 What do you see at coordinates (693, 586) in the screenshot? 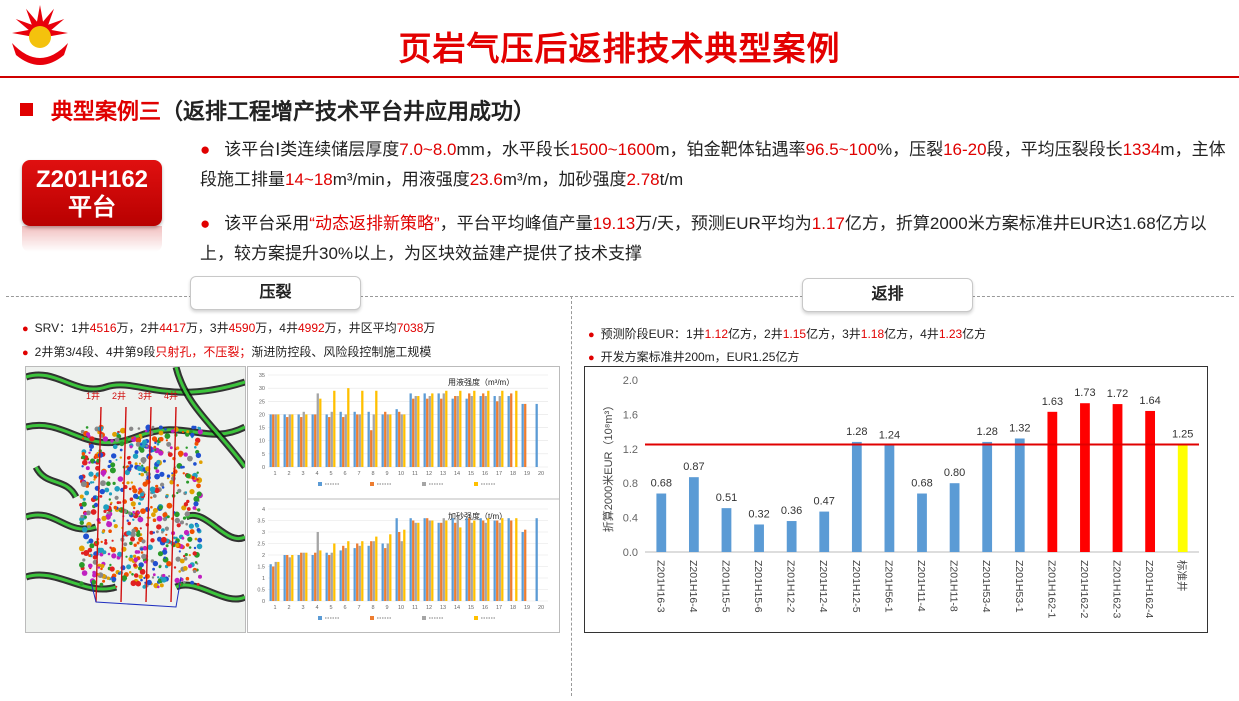
I see `x-tick-label: Z201H16-4` at bounding box center [693, 586].